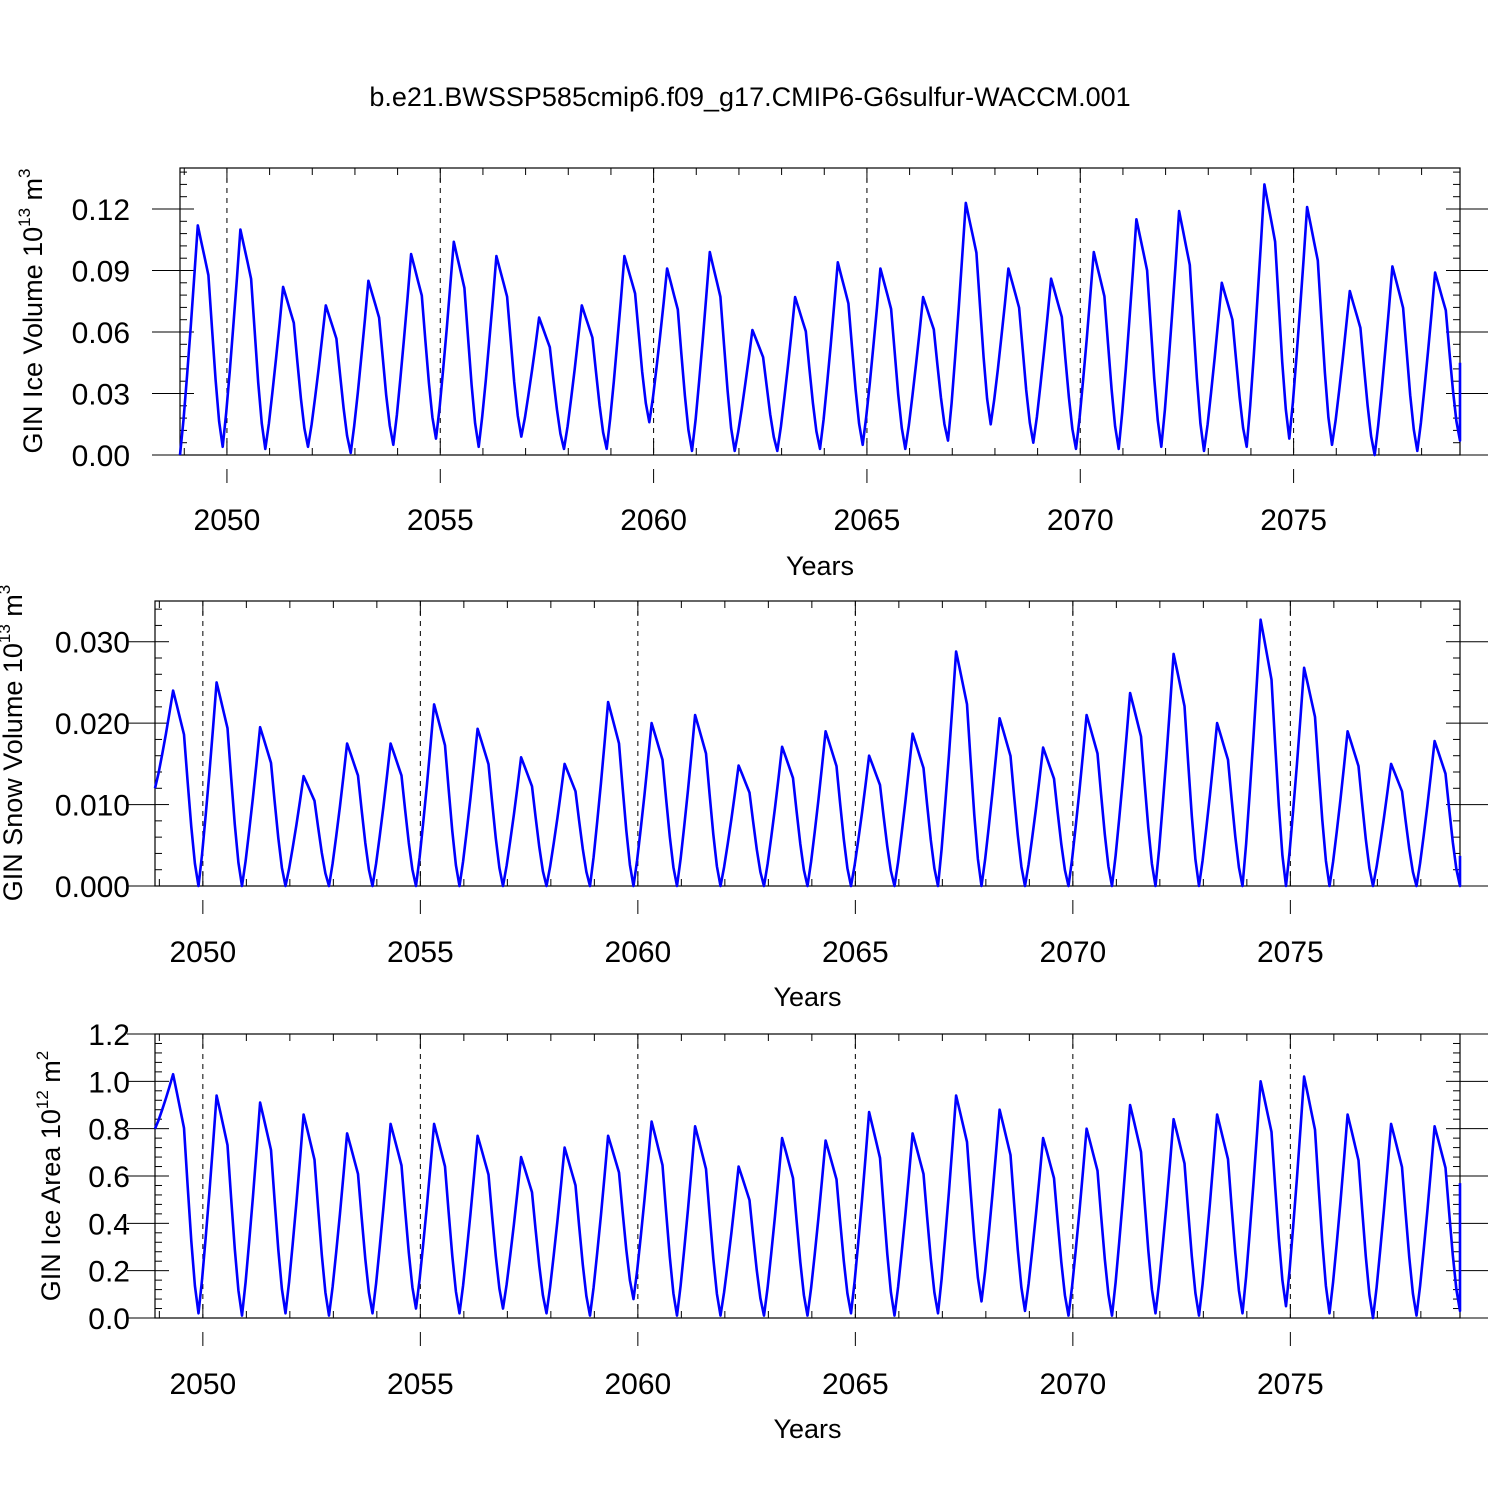 Image resolution: width=1500 pixels, height=1500 pixels. Describe the element at coordinates (109, 1319) in the screenshot. I see `y-tick-label: 0.0` at that location.